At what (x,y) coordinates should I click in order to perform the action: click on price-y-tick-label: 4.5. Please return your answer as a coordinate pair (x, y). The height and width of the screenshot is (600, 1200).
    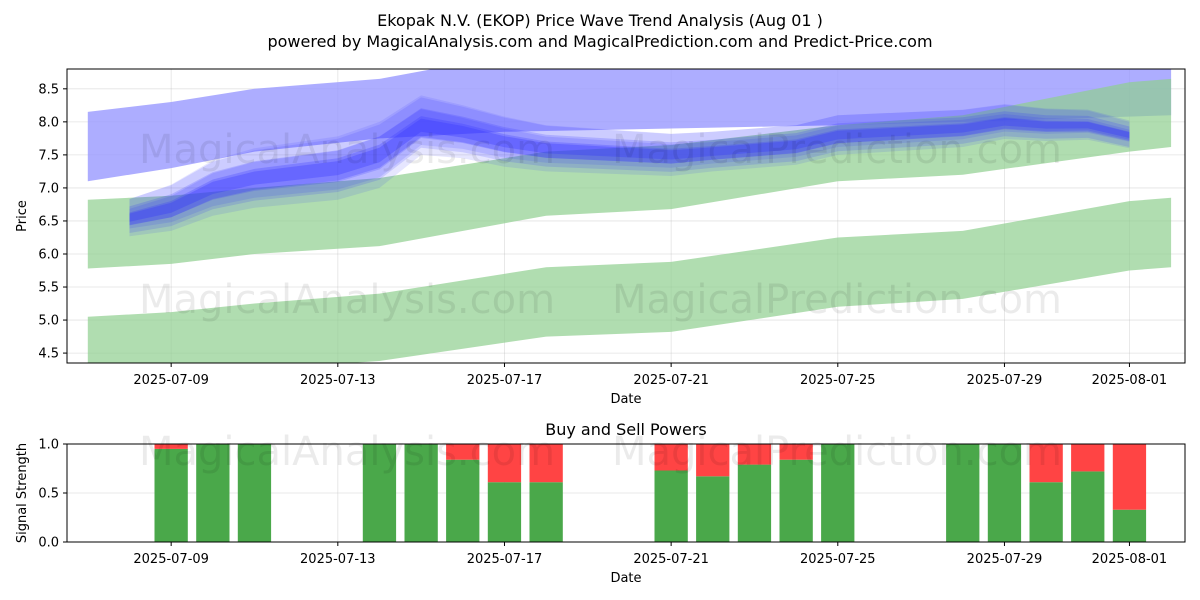
    Looking at the image, I should click on (48, 354).